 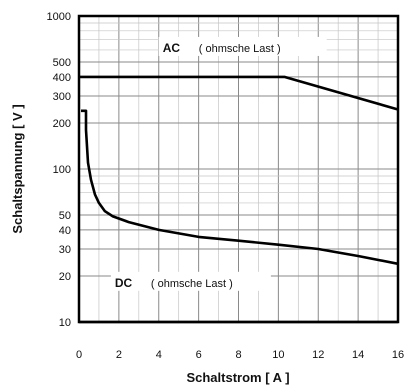 What do you see at coordinates (199, 355) in the screenshot?
I see `x-tick-label: 6` at bounding box center [199, 355].